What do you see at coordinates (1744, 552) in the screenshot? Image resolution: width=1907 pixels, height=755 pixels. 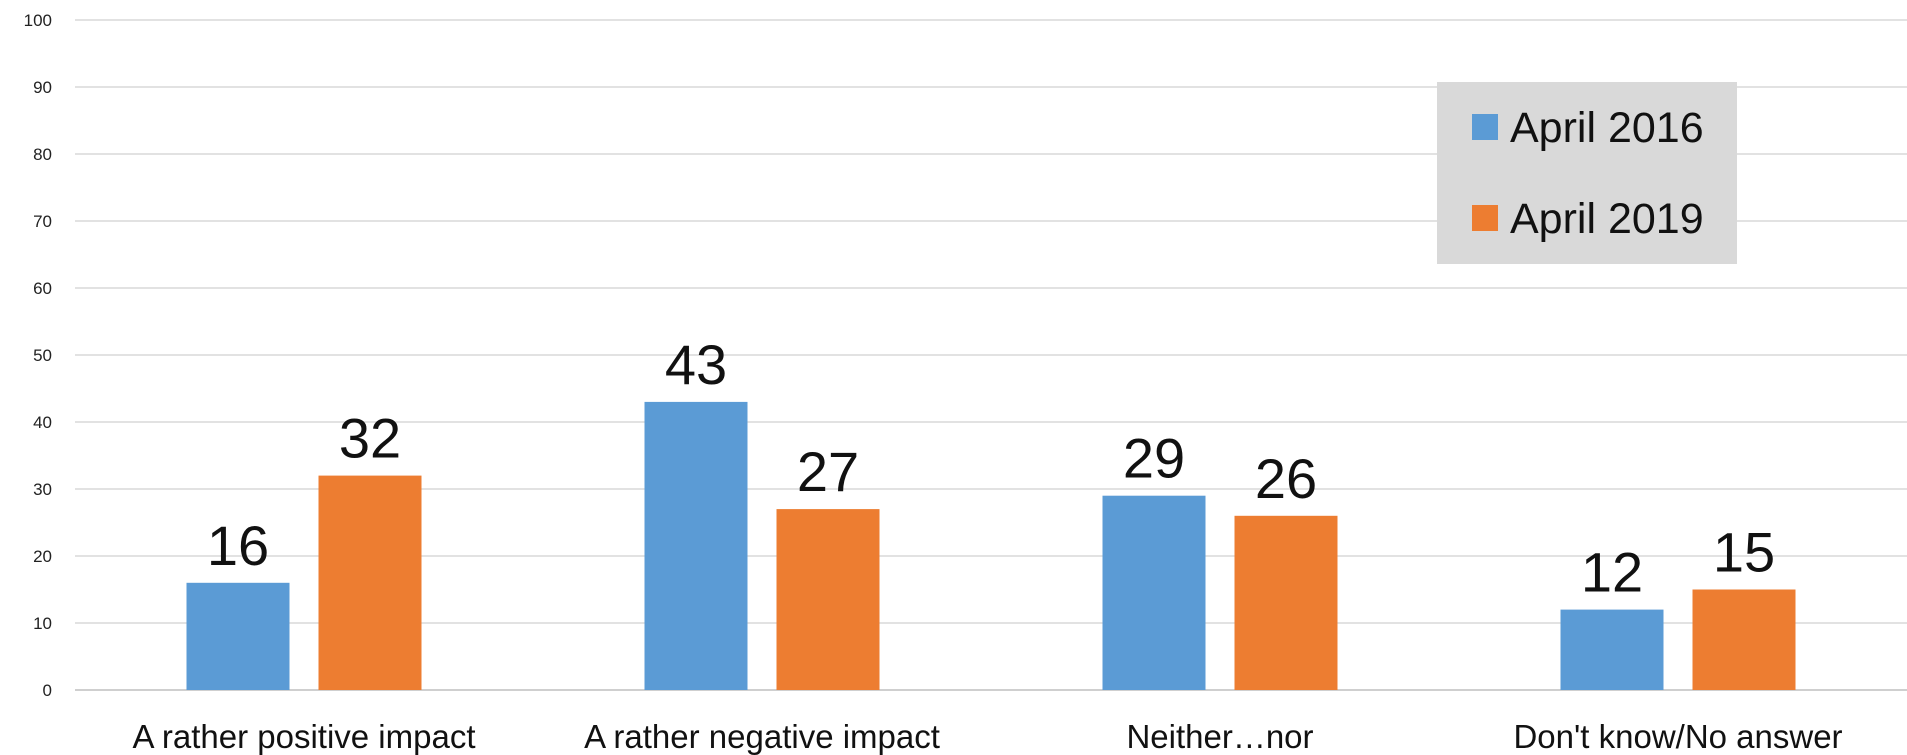 I see `data-label: 15` at bounding box center [1744, 552].